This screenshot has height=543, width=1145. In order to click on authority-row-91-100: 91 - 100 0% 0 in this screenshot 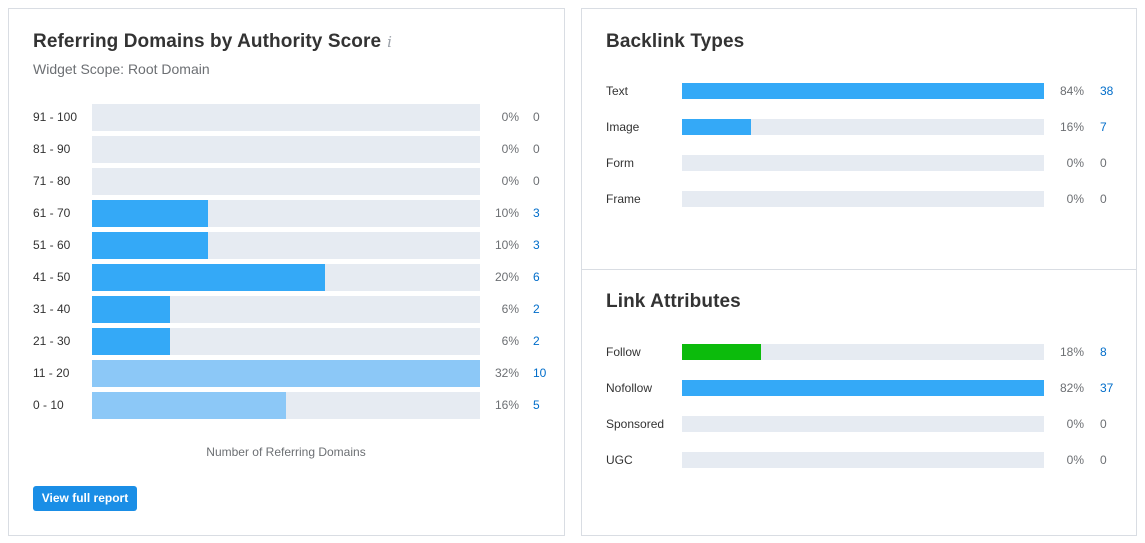, I will do `click(286, 117)`.